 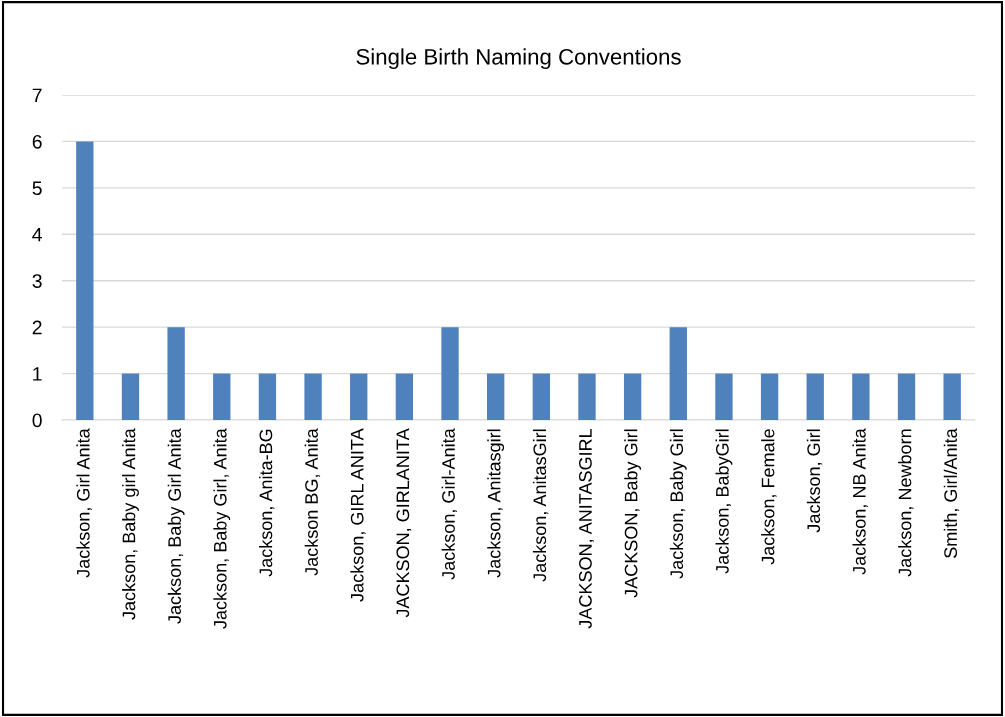 What do you see at coordinates (84, 503) in the screenshot?
I see `x-tick-label: Jackson, Girl Anita` at bounding box center [84, 503].